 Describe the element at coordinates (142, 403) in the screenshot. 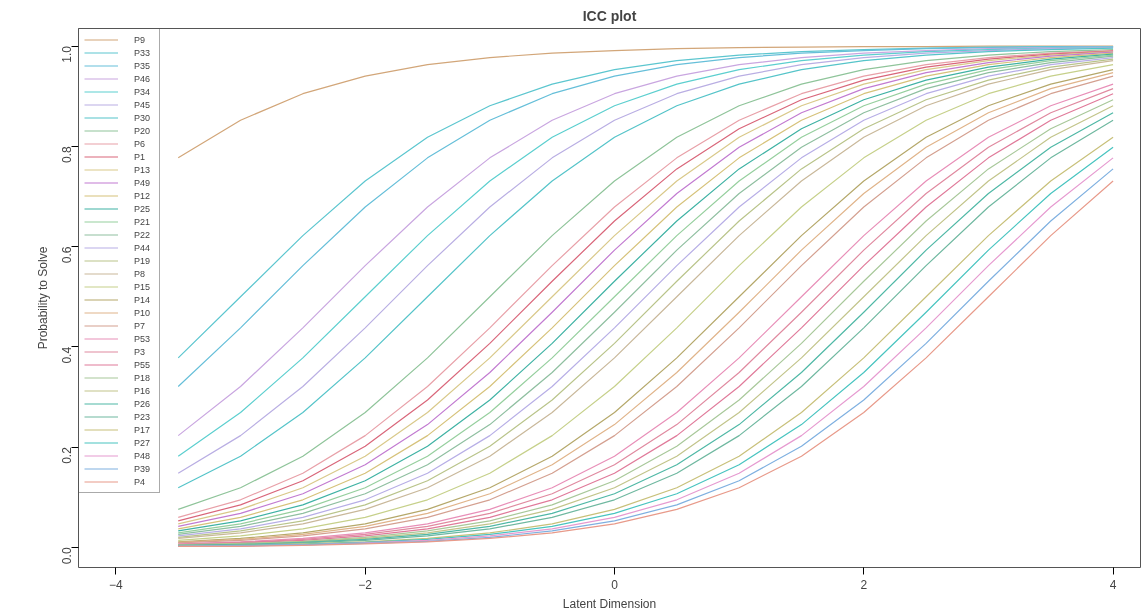

I see `legend-label: P26` at that location.